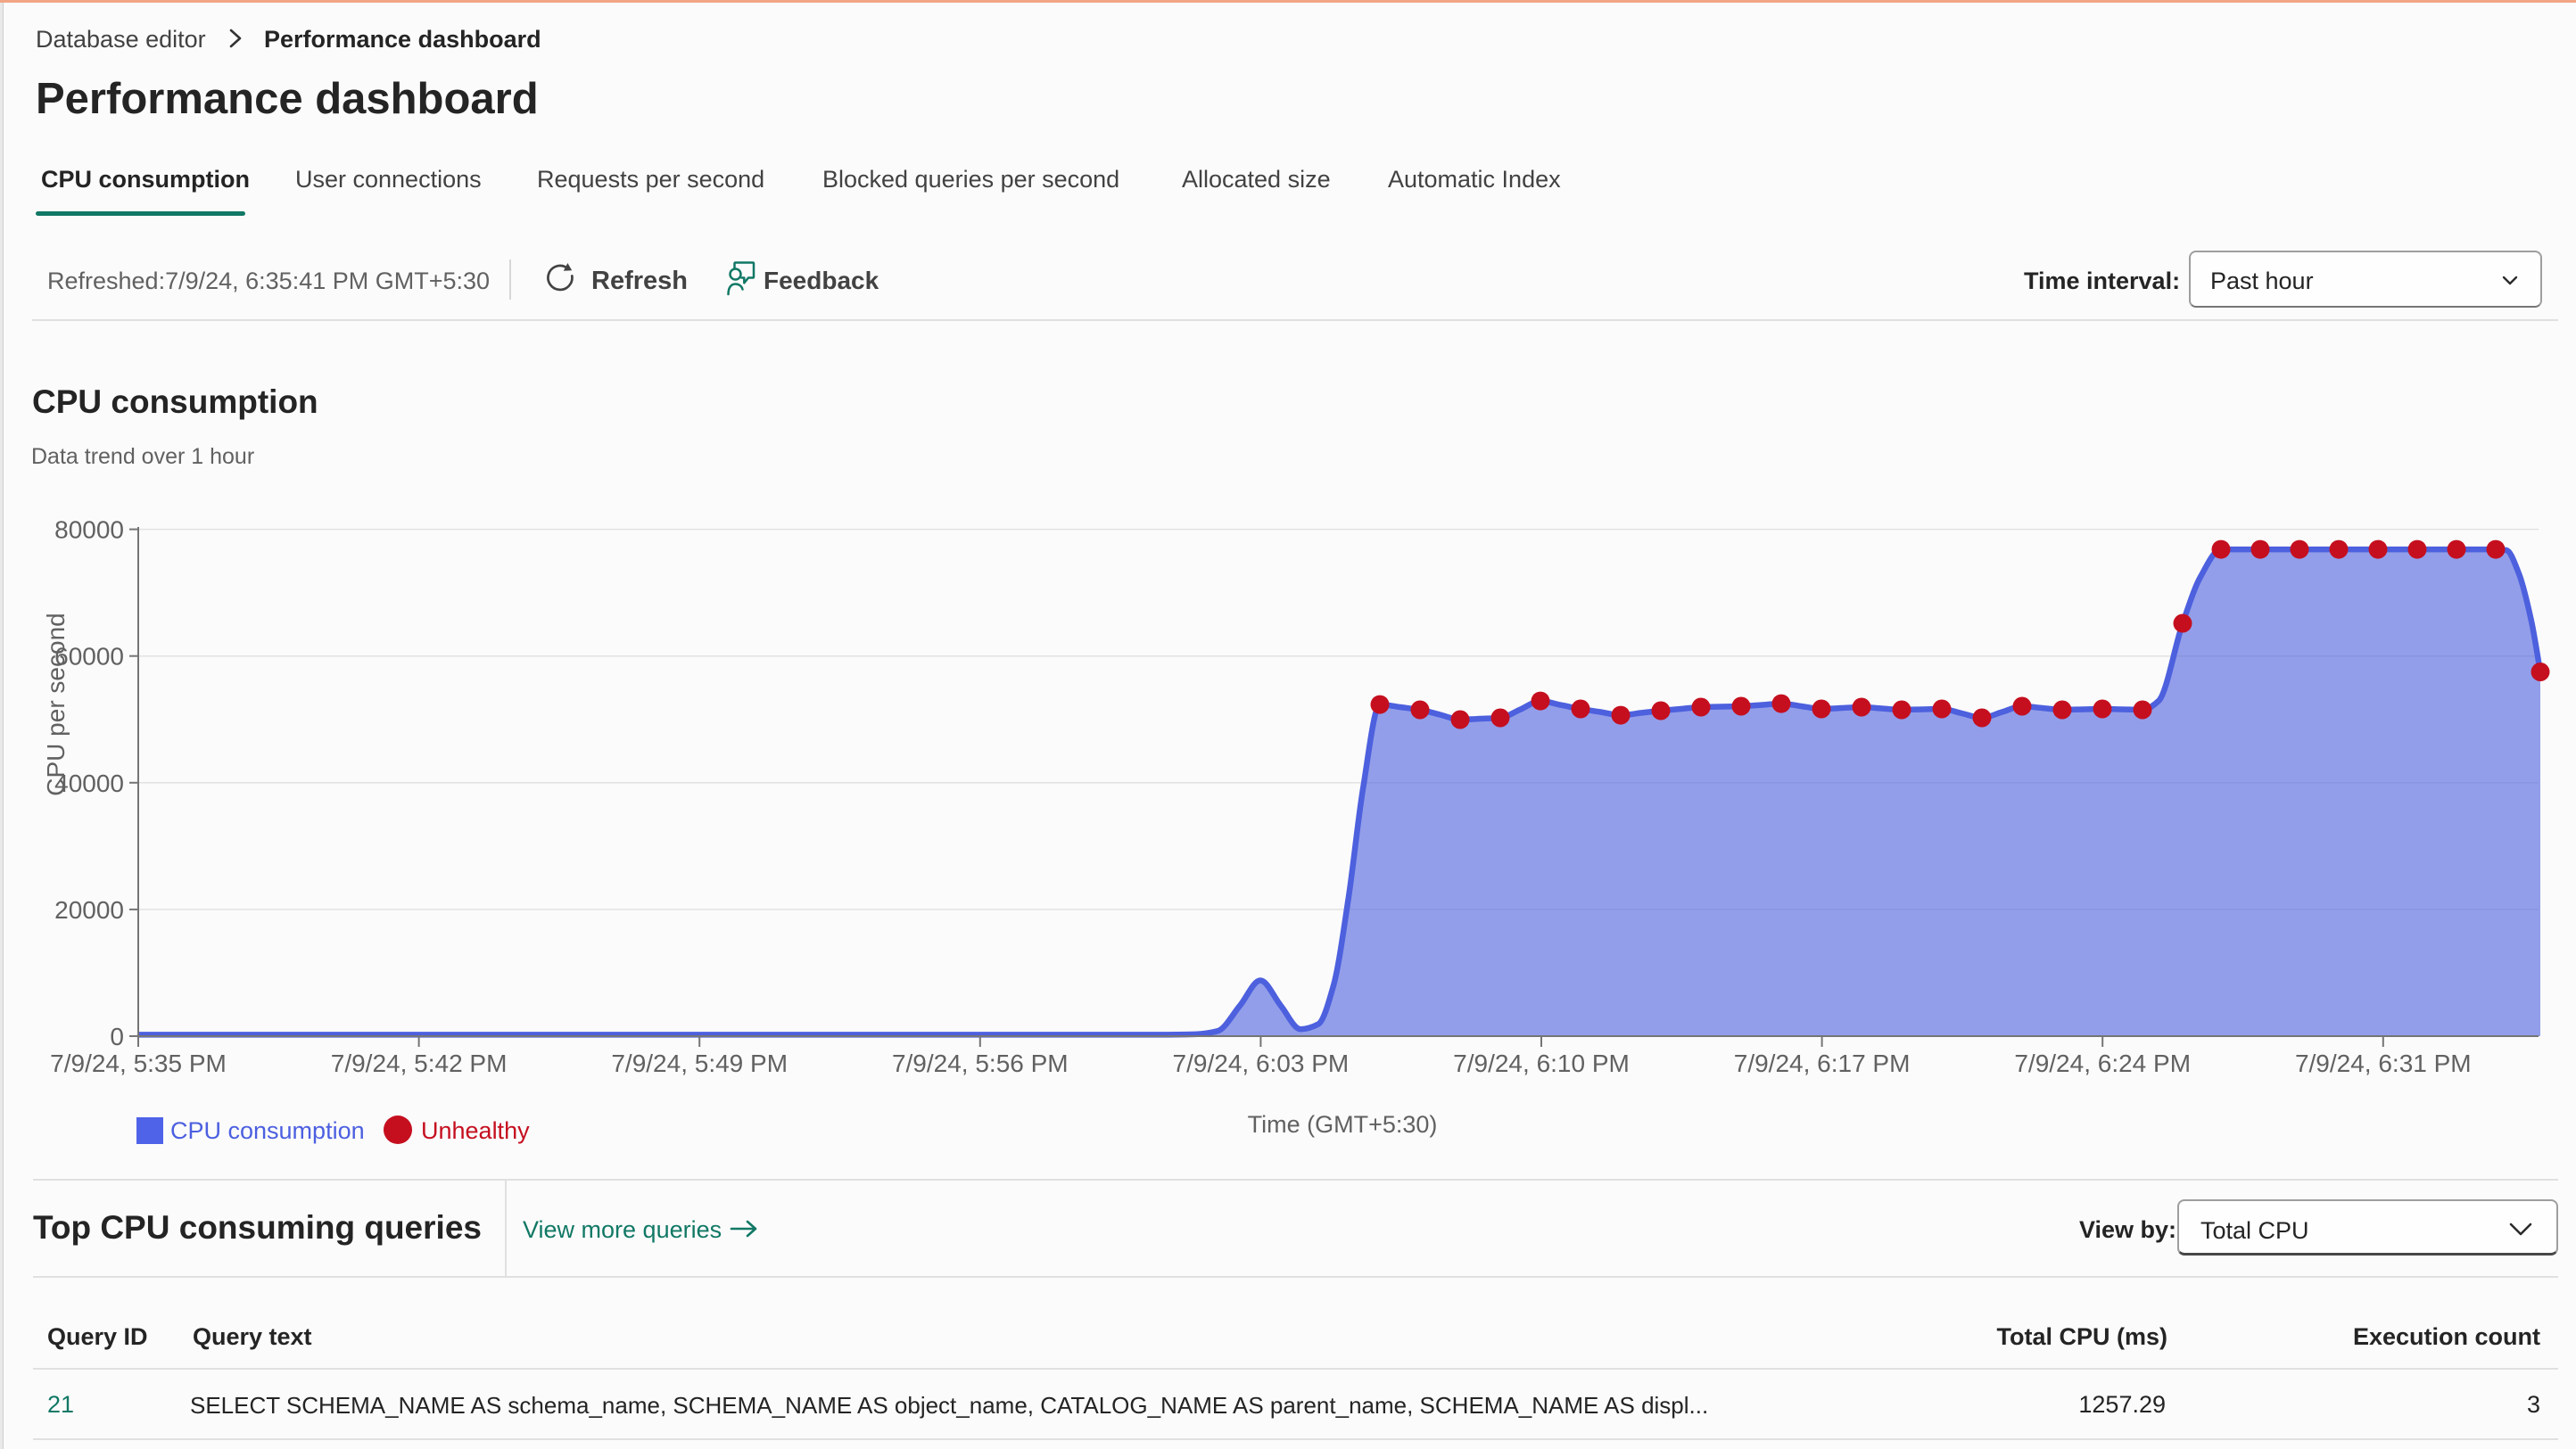 The height and width of the screenshot is (1449, 2576). Describe the element at coordinates (1343, 1124) in the screenshot. I see `svg-text: Time (GMT+5:30)` at that location.